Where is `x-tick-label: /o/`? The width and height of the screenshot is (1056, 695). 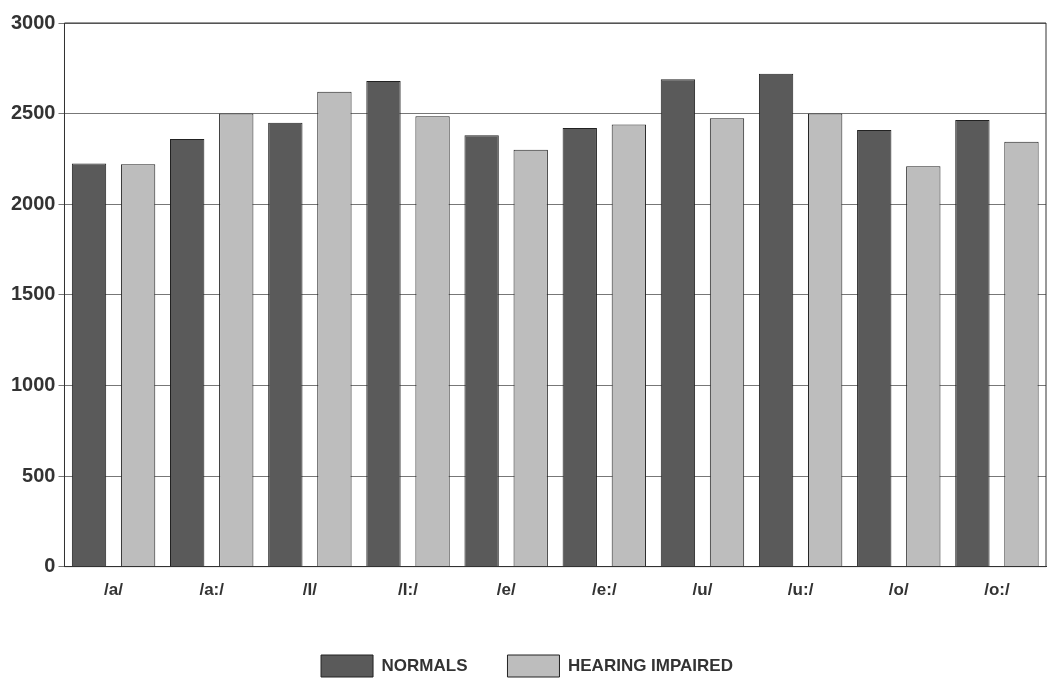 x-tick-label: /o/ is located at coordinates (898, 590).